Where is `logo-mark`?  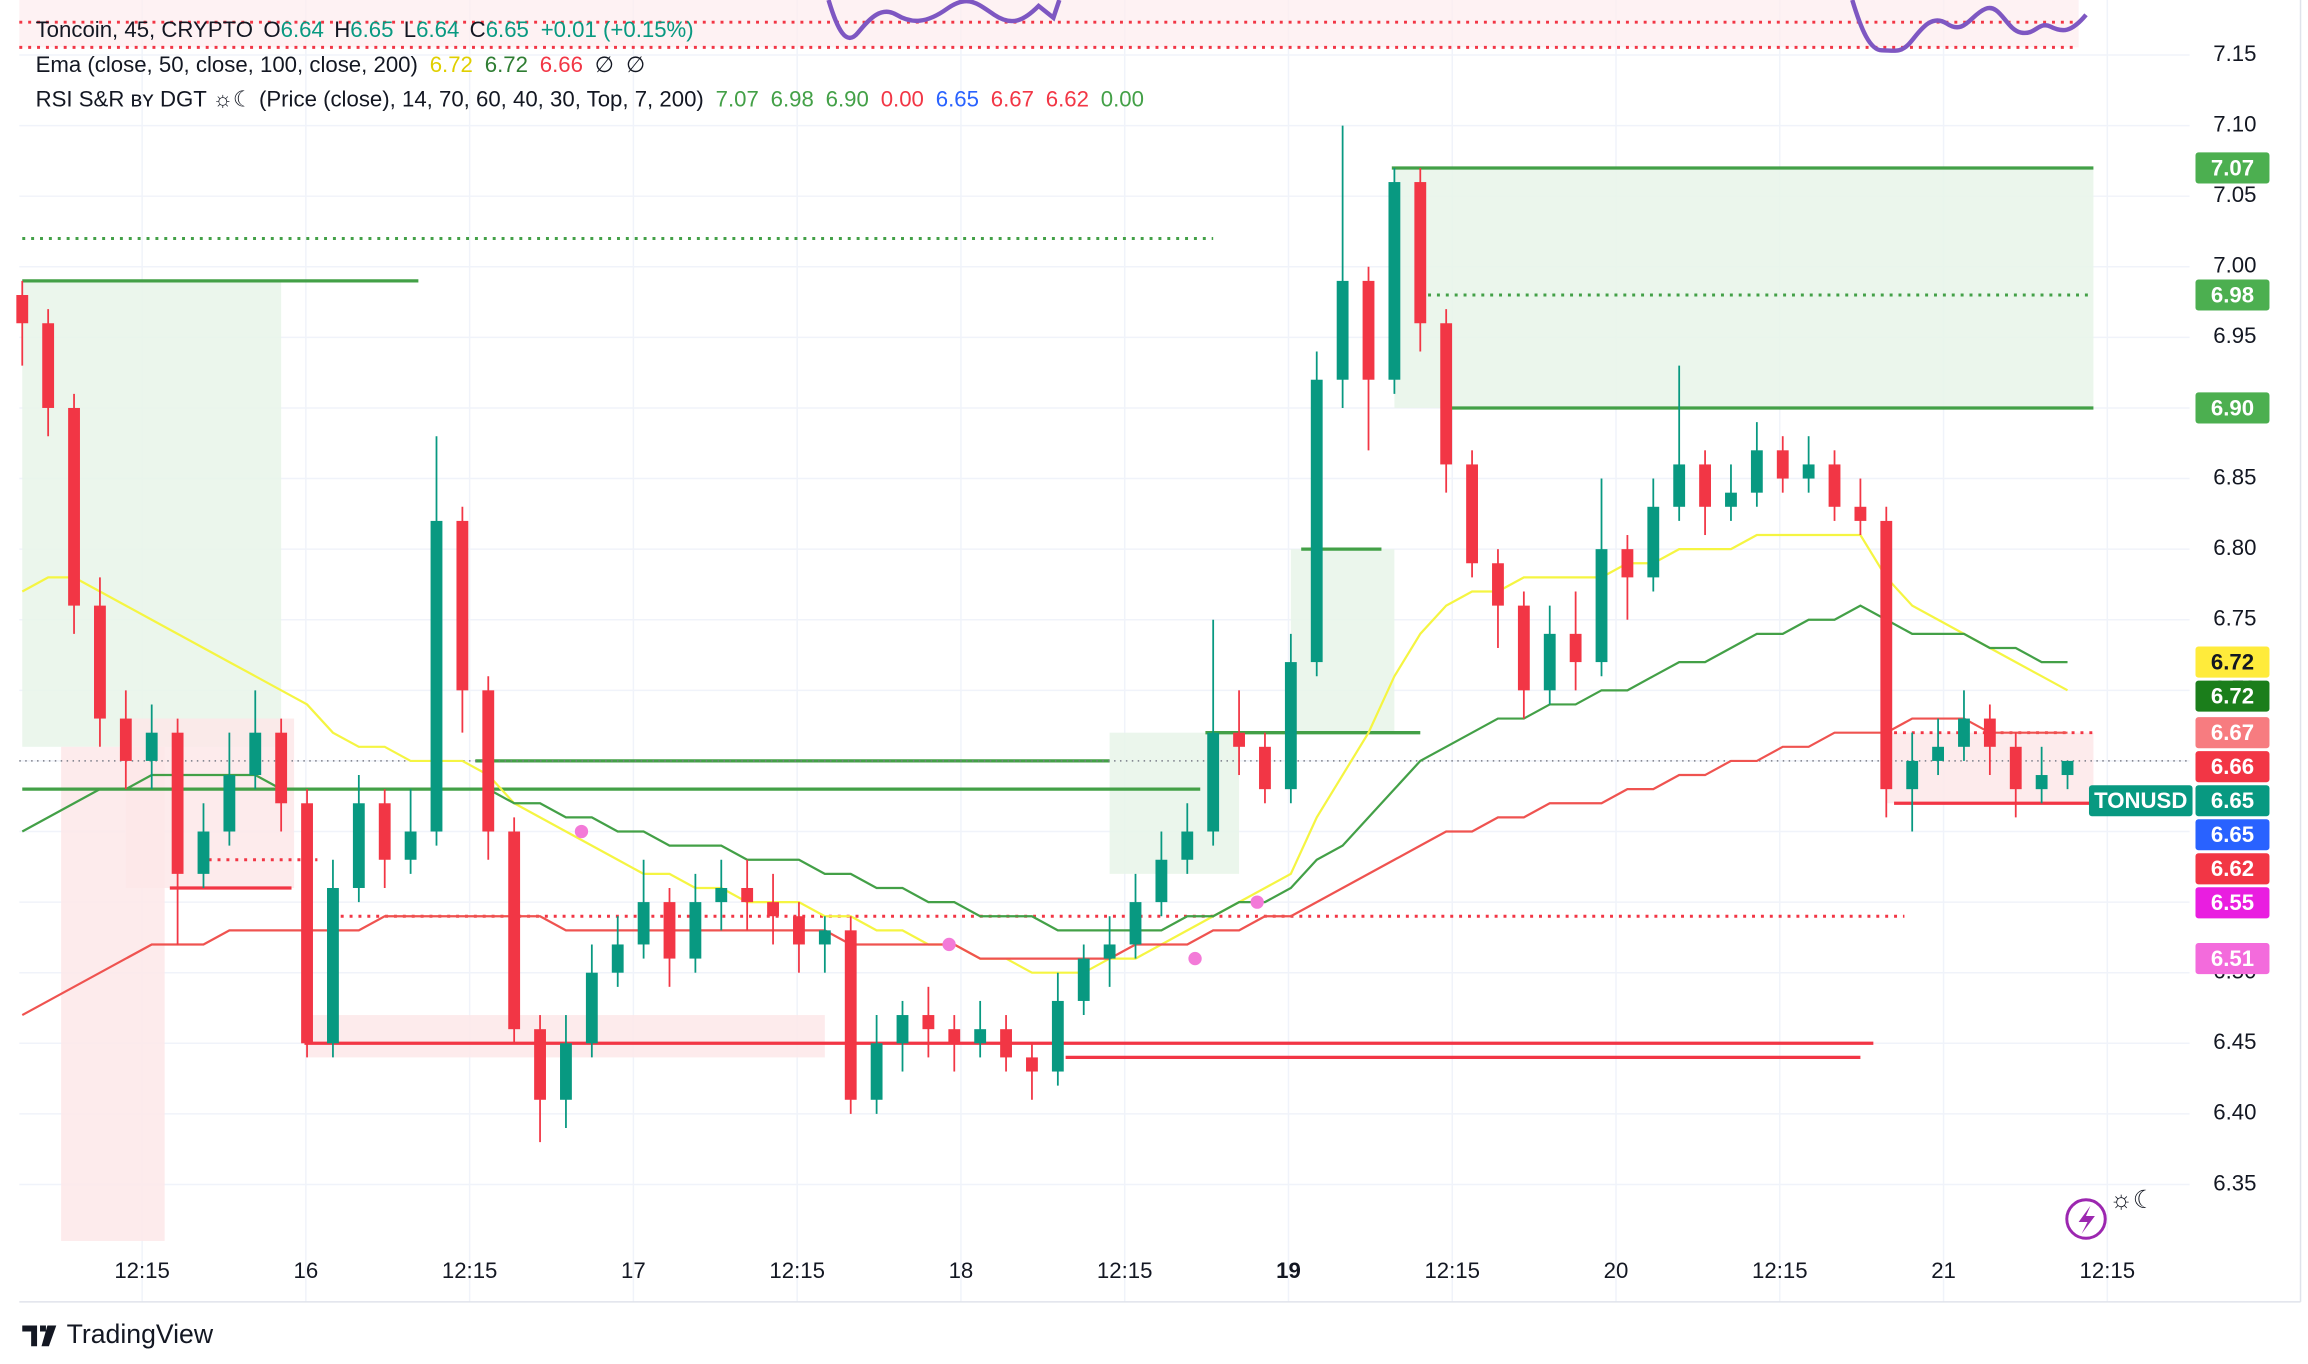 logo-mark is located at coordinates (39, 1336).